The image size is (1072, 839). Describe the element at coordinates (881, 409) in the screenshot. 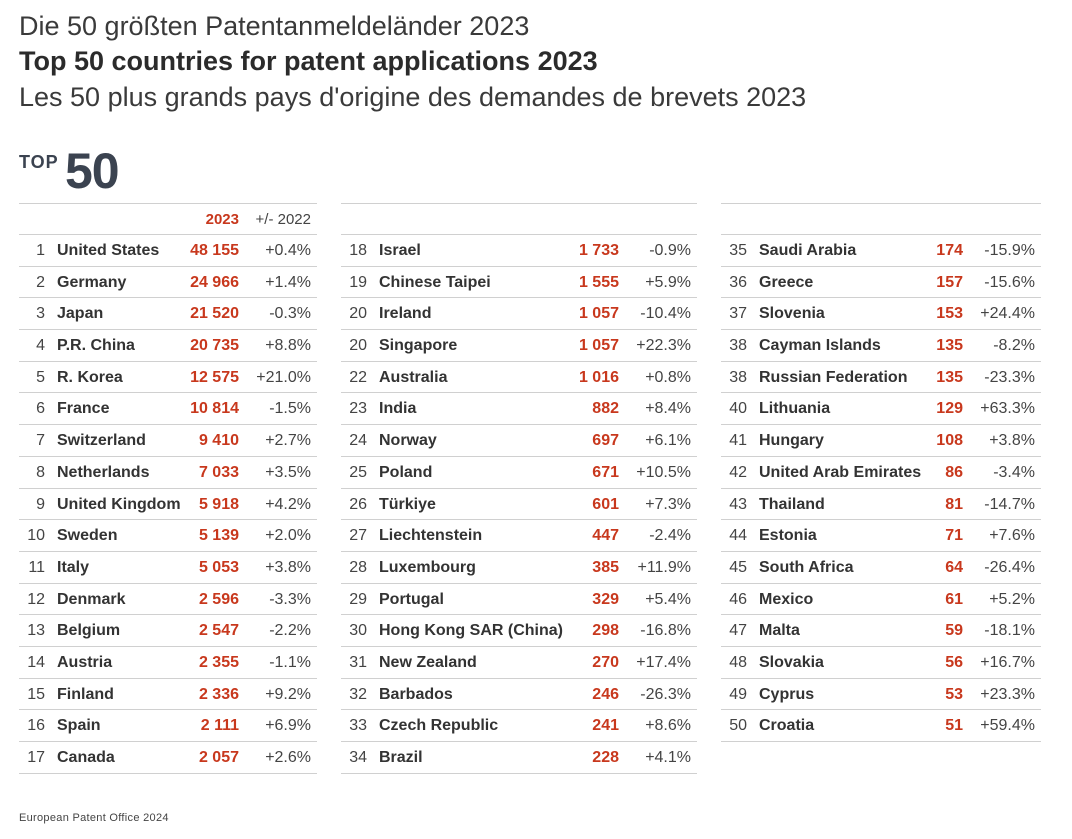

I see `table-row: 40 Lithuania 129 +63.3%` at that location.